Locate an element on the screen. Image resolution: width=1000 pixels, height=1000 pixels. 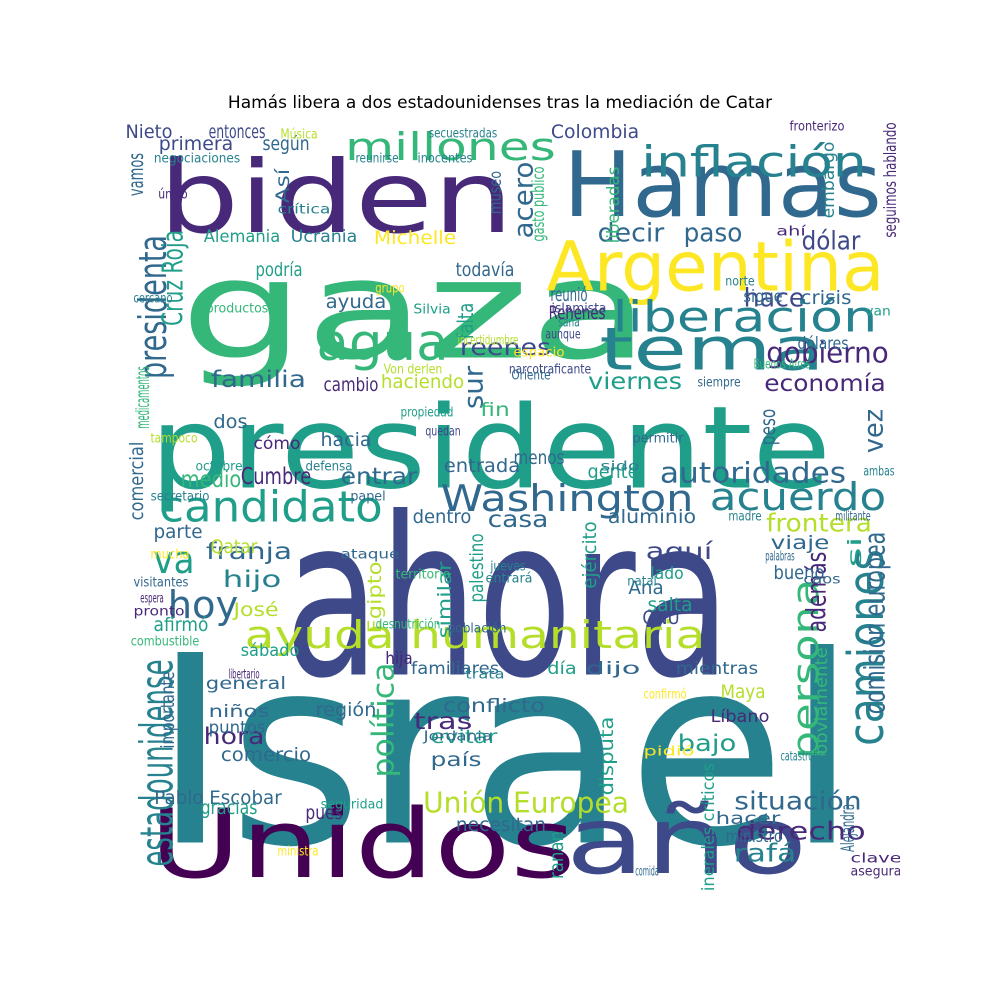
word-libano: Líbano is located at coordinates (740, 717).